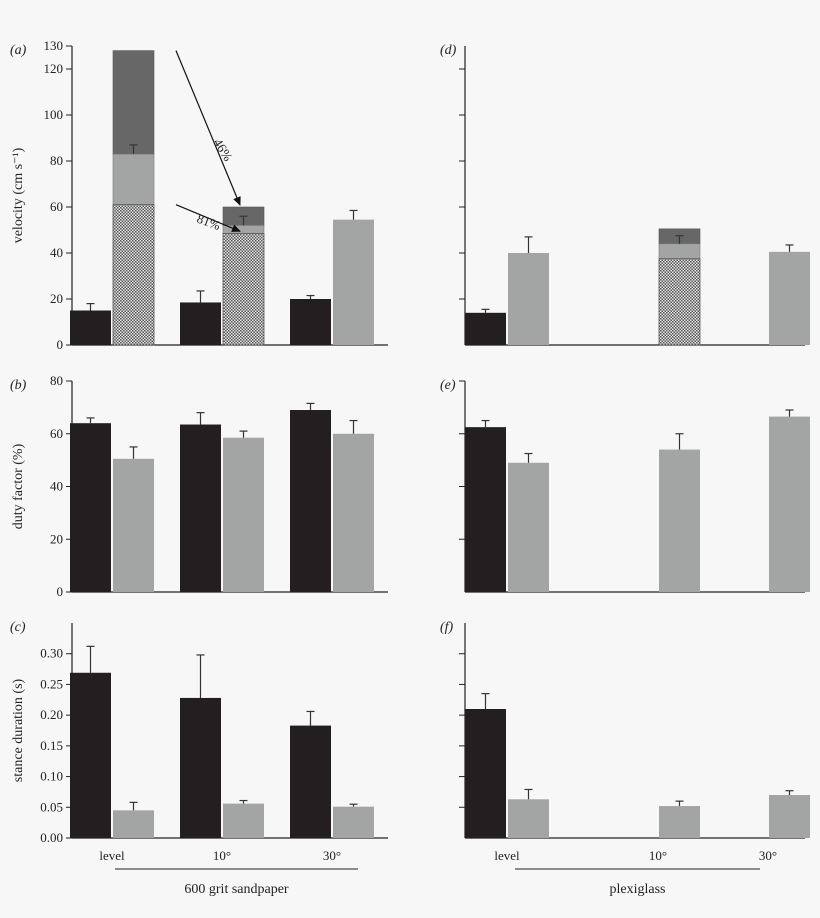 Image resolution: width=820 pixels, height=918 pixels. Describe the element at coordinates (18, 385) in the screenshot. I see `panel-label: (b)` at that location.